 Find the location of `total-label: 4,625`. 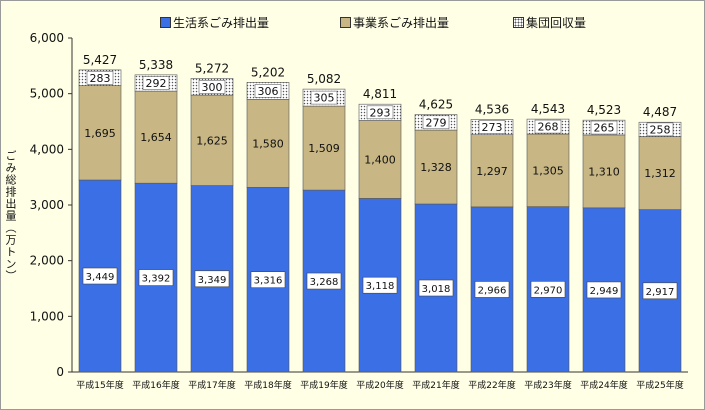

total-label: 4,625 is located at coordinates (436, 105).